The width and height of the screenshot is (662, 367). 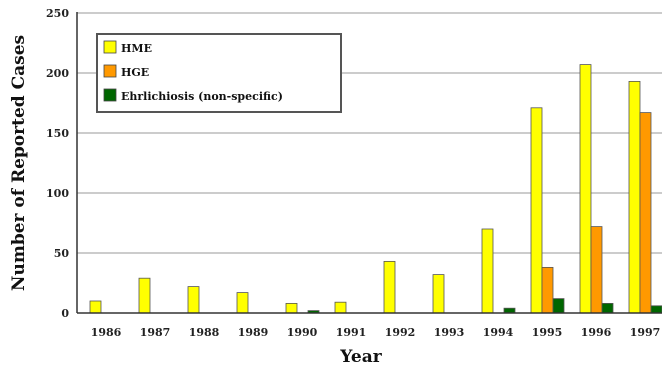 What do you see at coordinates (253, 332) in the screenshot?
I see `x-tick-label: 1989` at bounding box center [253, 332].